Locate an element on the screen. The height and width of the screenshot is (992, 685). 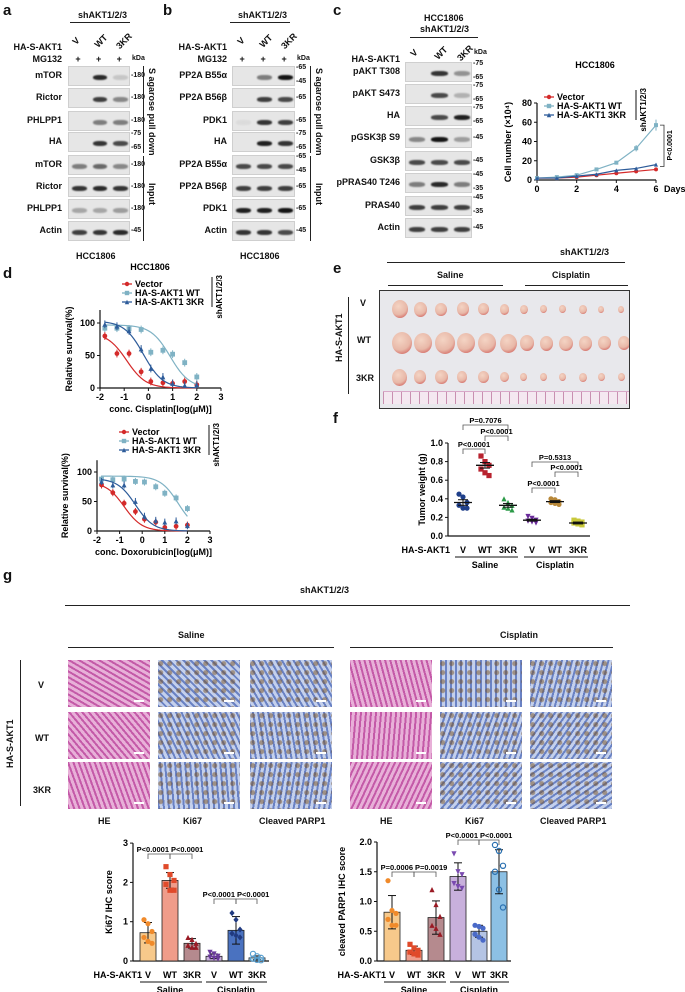
p-value-label: P=0.5313 is located at coordinates (555, 457).